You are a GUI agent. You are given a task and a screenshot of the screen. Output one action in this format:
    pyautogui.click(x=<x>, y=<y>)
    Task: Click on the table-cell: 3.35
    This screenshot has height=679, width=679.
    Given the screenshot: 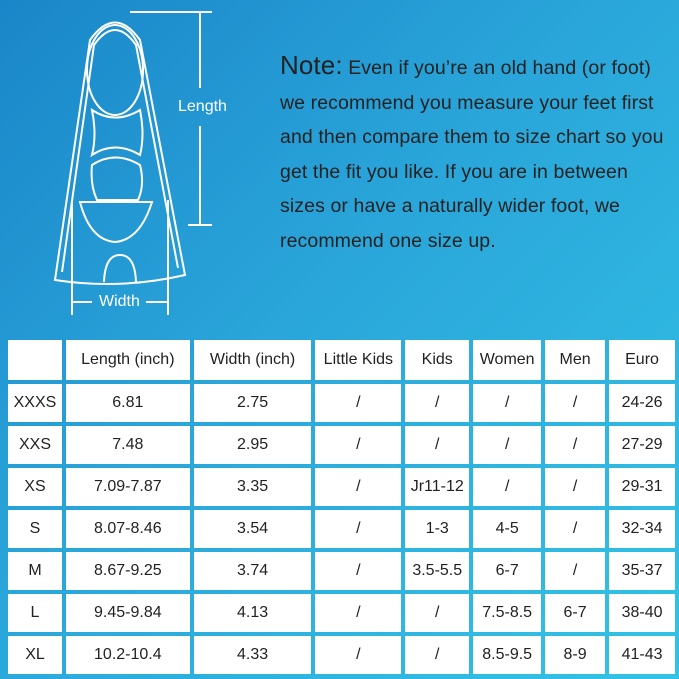 What is the action you would take?
    pyautogui.click(x=252, y=487)
    